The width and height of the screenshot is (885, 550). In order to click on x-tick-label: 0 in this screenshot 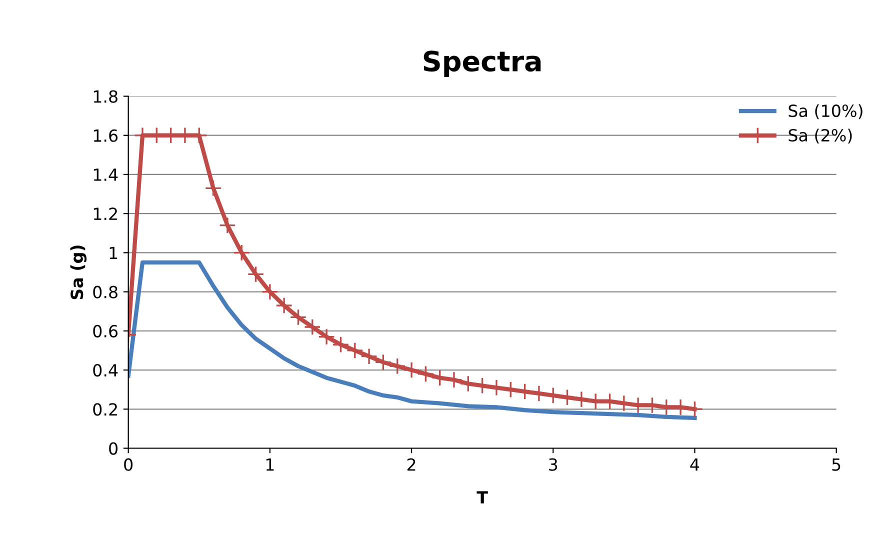, I will do `click(128, 464)`.